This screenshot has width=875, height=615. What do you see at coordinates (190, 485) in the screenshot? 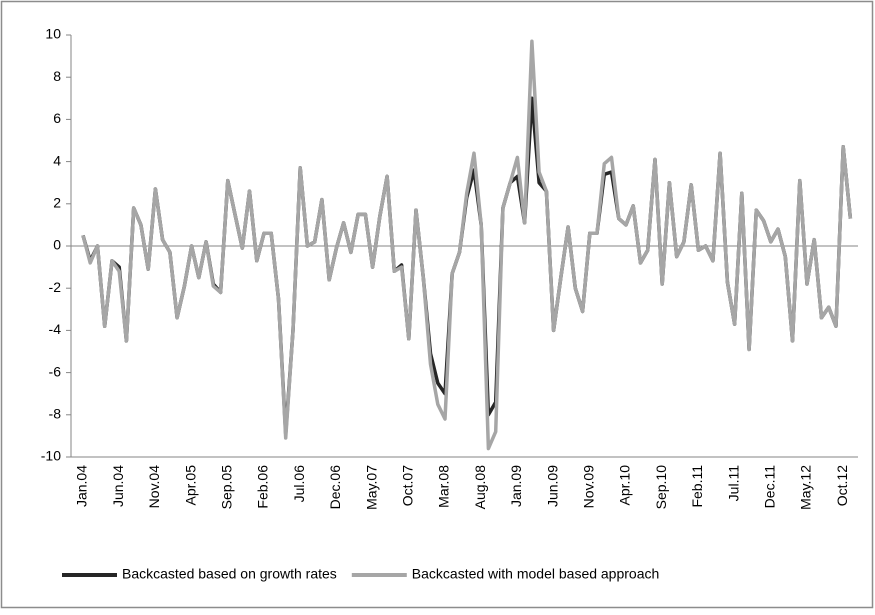
I see `x-tick-label: Apr.05` at bounding box center [190, 485].